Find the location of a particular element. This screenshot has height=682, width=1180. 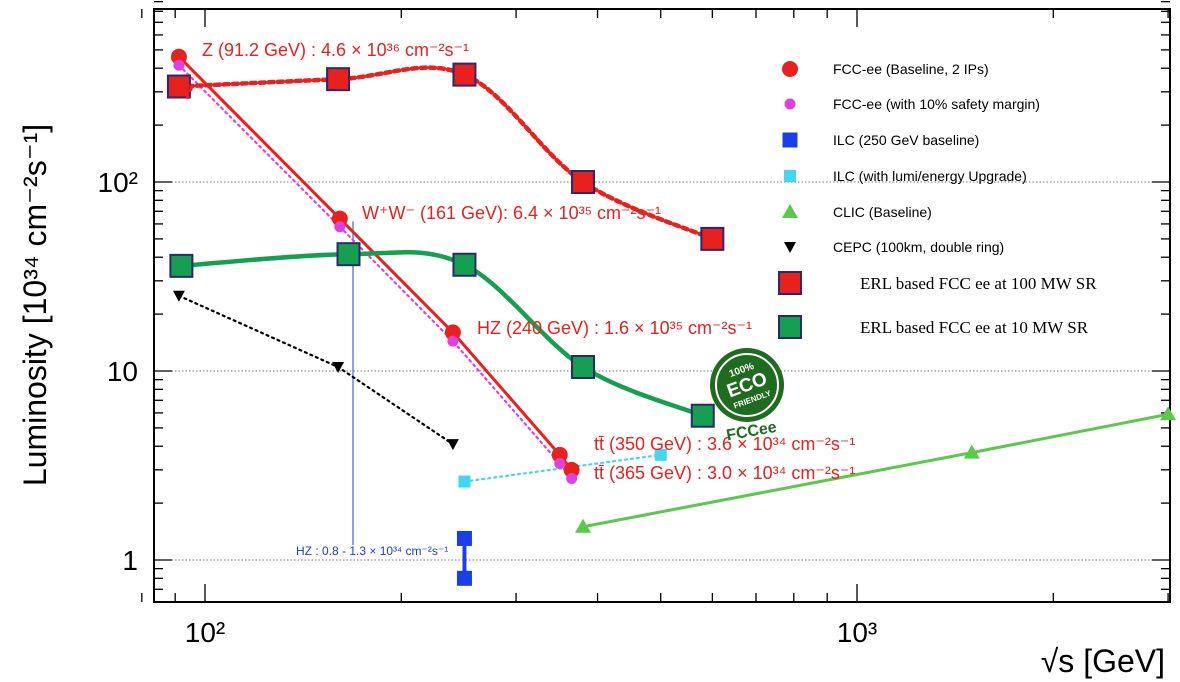

stamp-ring is located at coordinates (747, 385).